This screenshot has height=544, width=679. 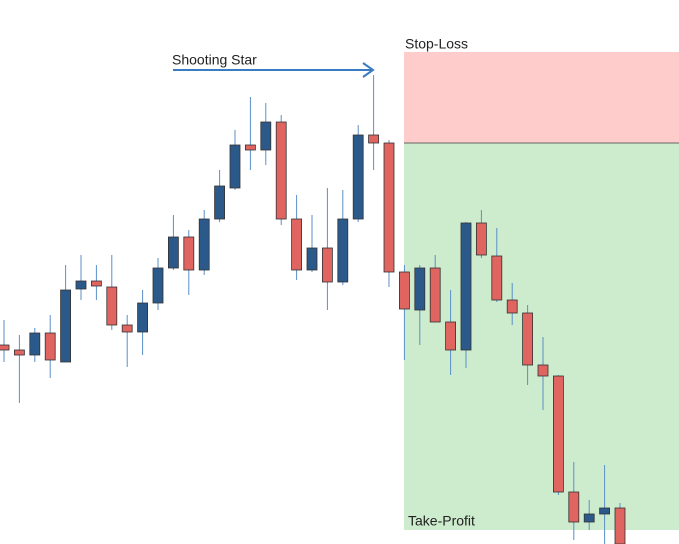 What do you see at coordinates (436, 44) in the screenshot?
I see `stop-loss-label: Stop-Loss` at bounding box center [436, 44].